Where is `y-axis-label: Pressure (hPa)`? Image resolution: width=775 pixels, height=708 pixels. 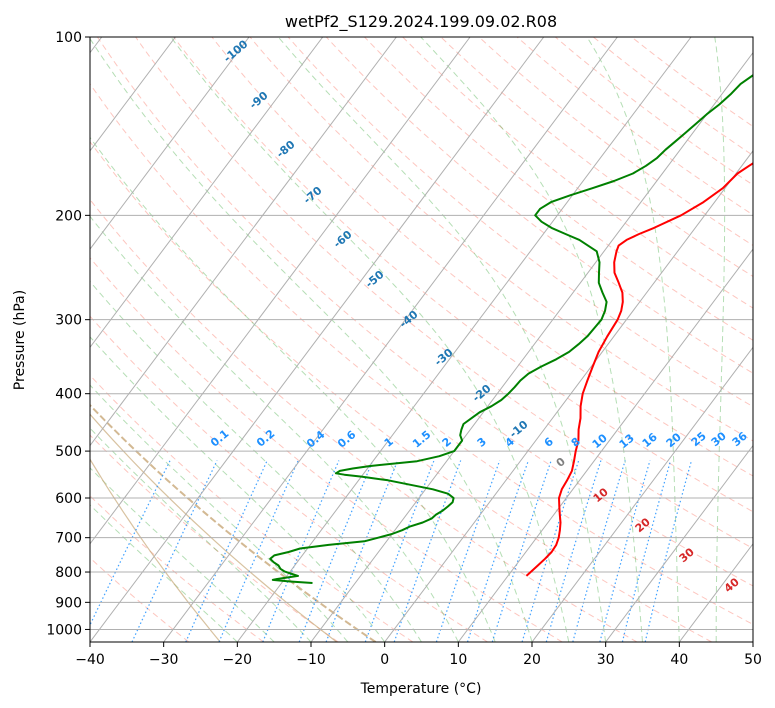
y-axis-label: Pressure (hPa) is located at coordinates (20, 340).